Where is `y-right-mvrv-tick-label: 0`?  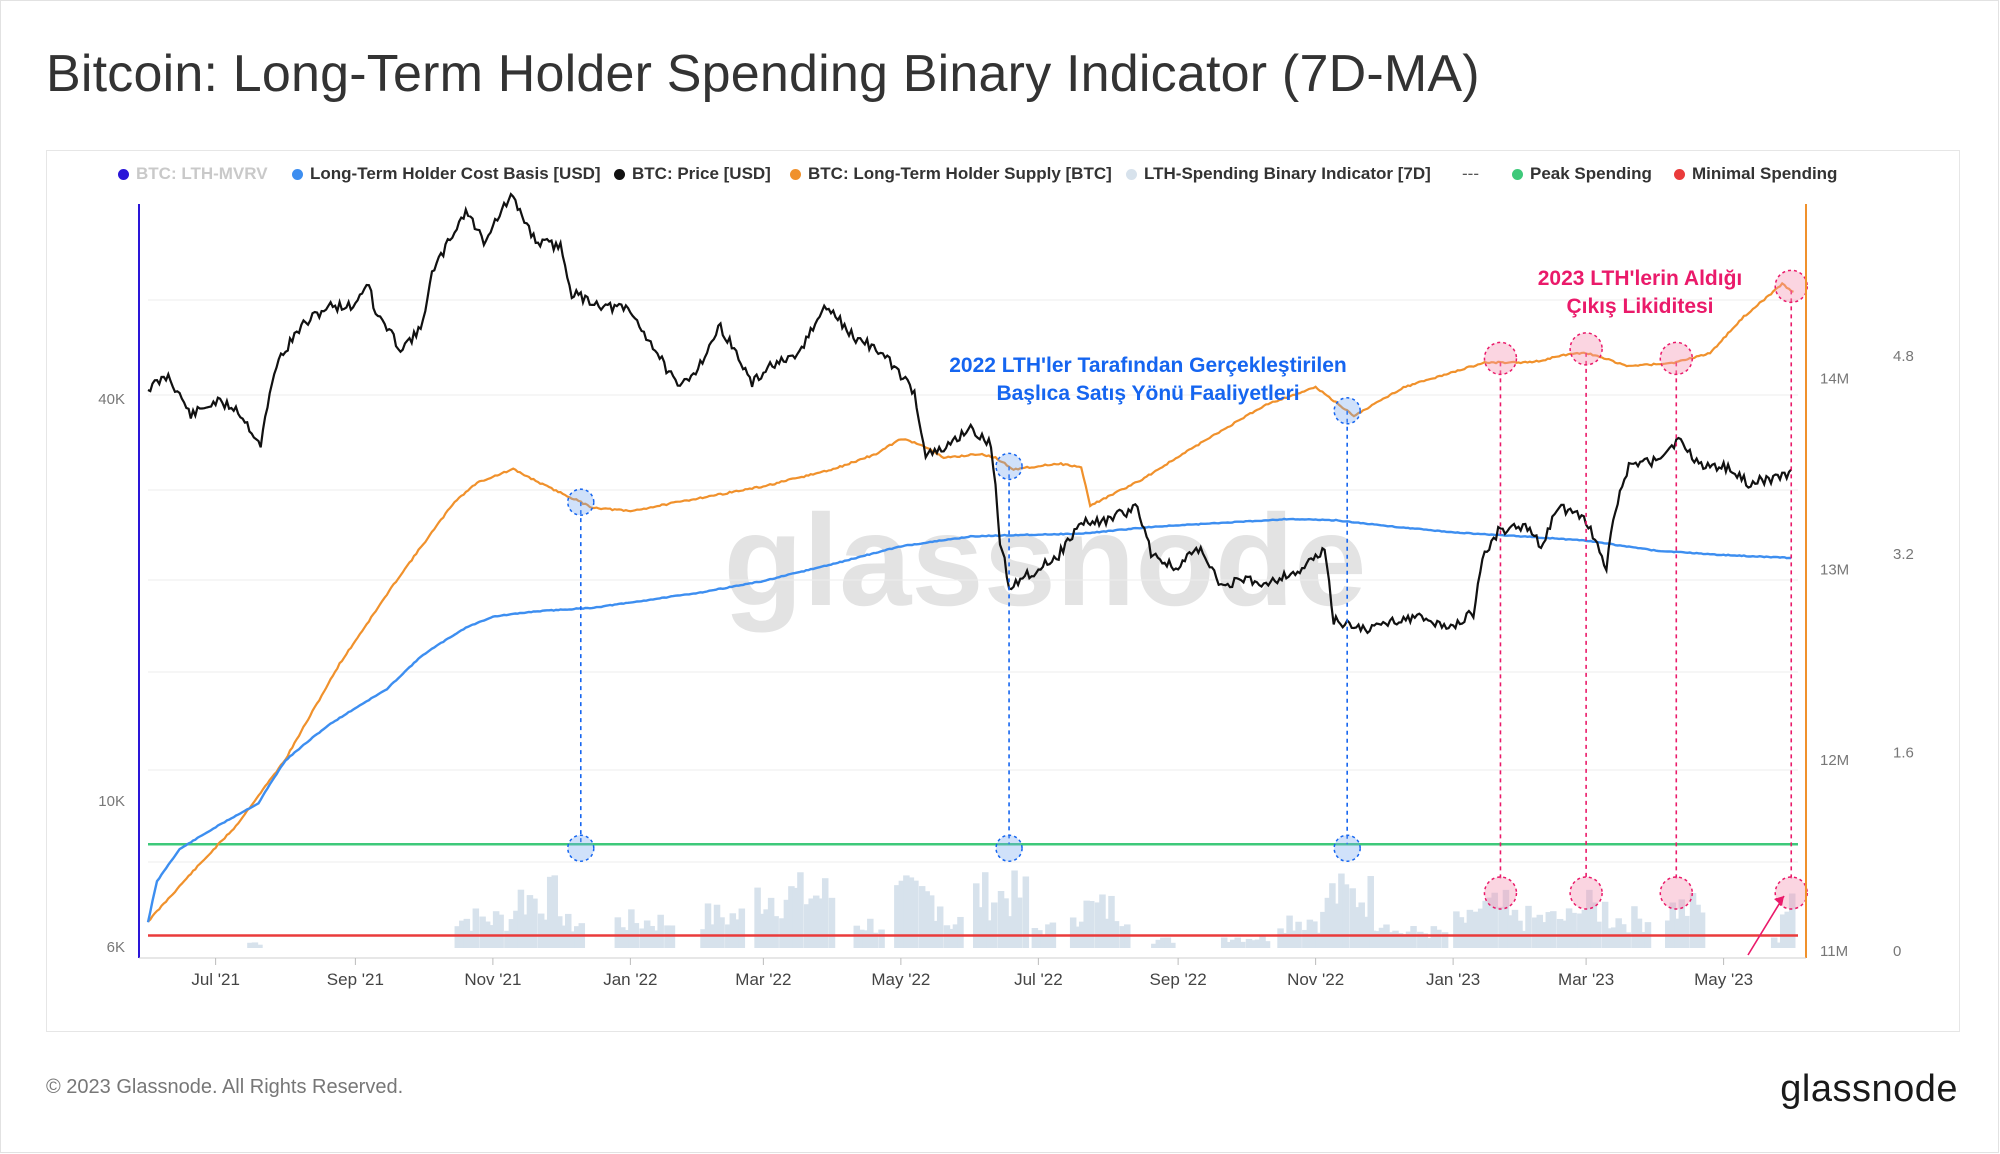 y-right-mvrv-tick-label: 0 is located at coordinates (1897, 951).